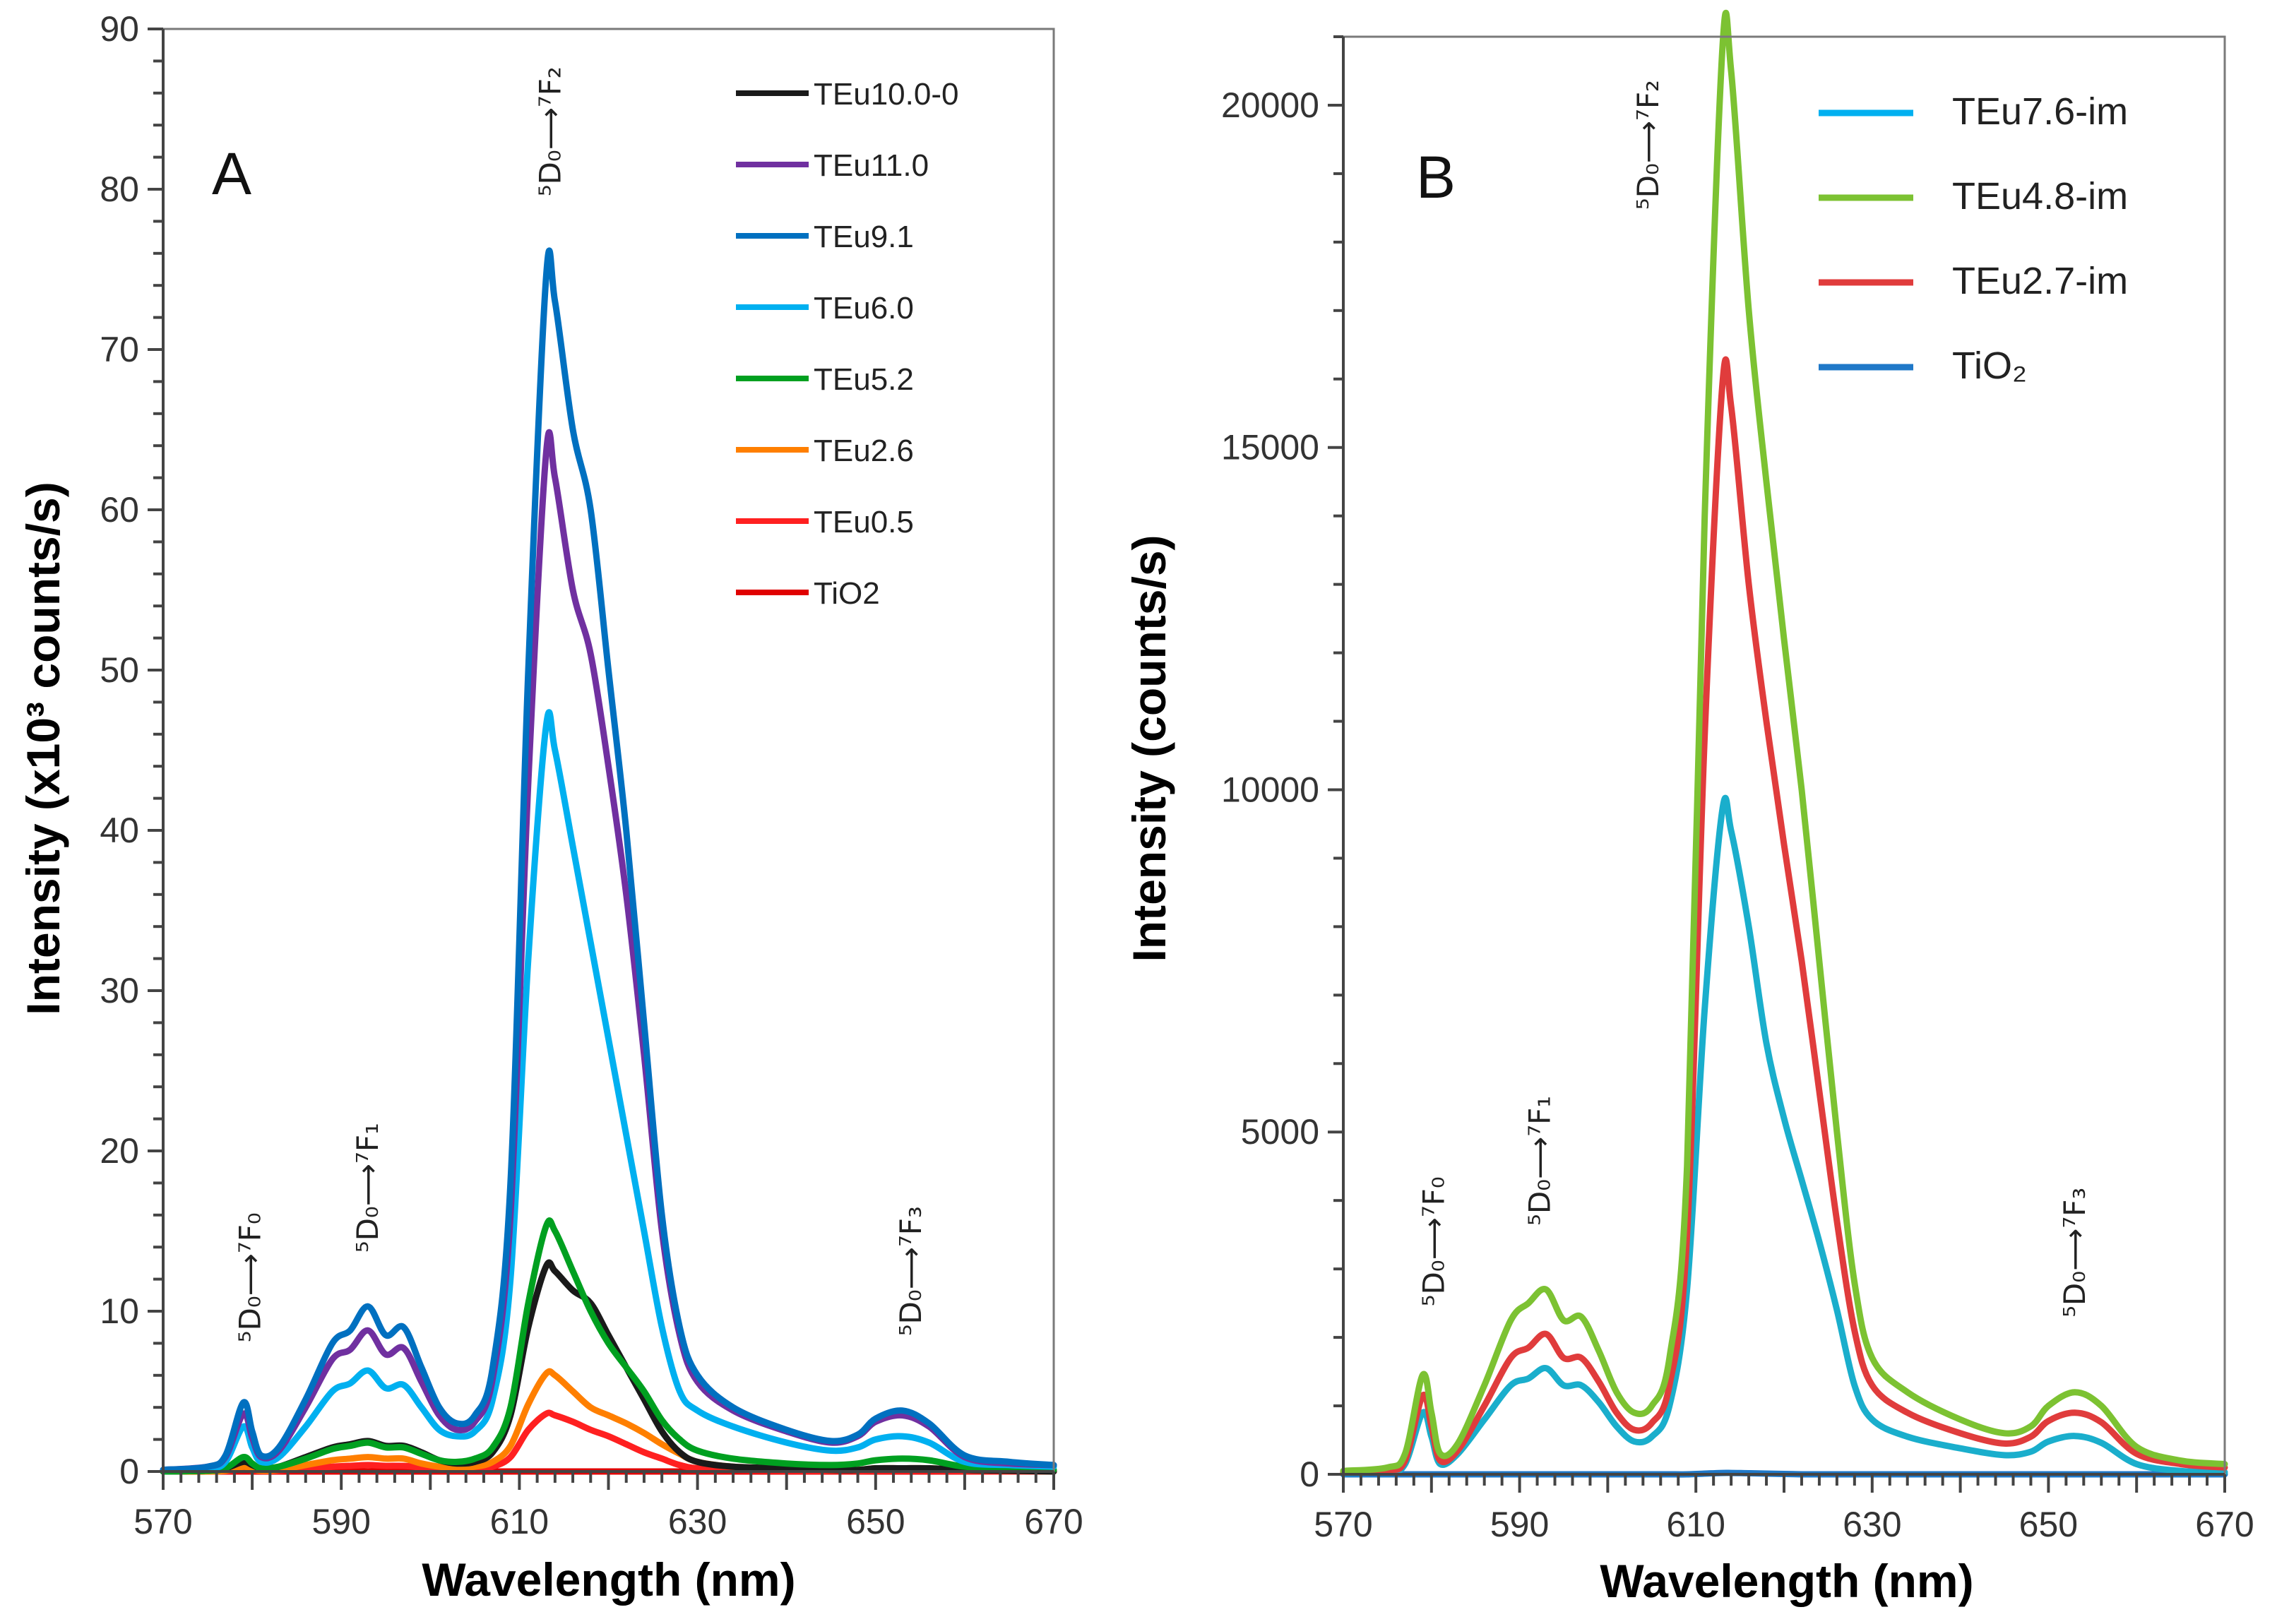  Describe the element at coordinates (864, 237) in the screenshot. I see `legend-label: TEu9.1` at that location.